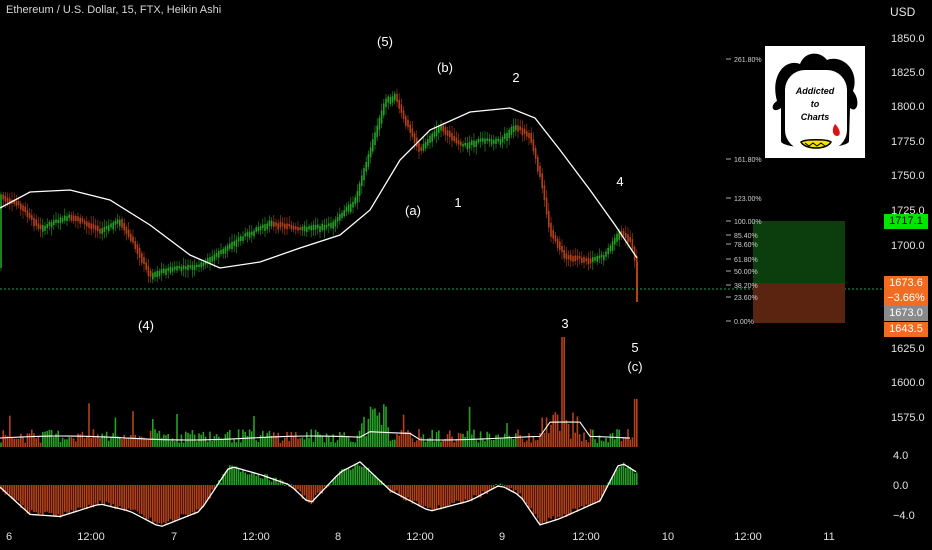 Image resolution: width=932 pixels, height=550 pixels. Describe the element at coordinates (420, 537) in the screenshot. I see `time-axis: 6 12:00 7 12:00 8 12:00 9 12:00 10 12:00 11` at that location.